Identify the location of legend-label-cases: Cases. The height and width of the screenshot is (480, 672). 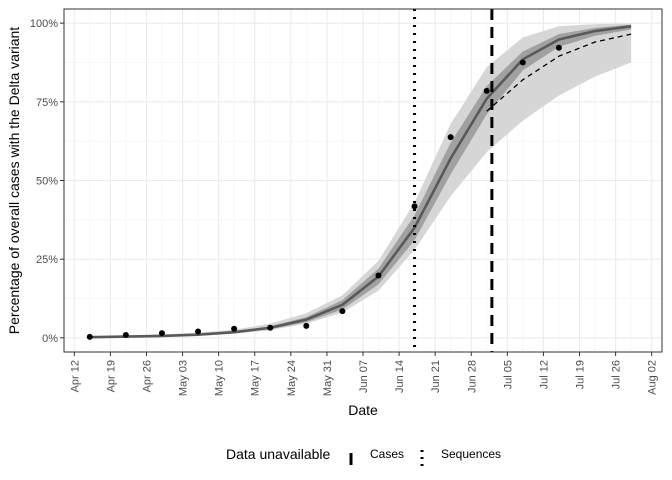
(387, 454).